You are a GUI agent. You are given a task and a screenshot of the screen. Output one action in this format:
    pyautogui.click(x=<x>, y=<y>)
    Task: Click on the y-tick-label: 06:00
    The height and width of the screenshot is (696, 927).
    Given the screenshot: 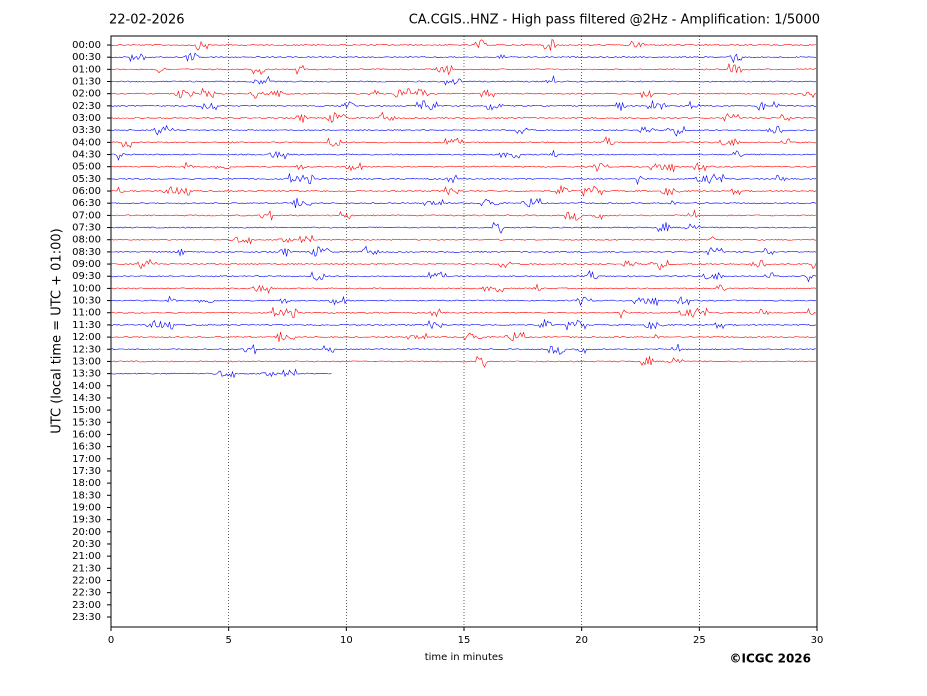 What is the action you would take?
    pyautogui.click(x=86, y=191)
    